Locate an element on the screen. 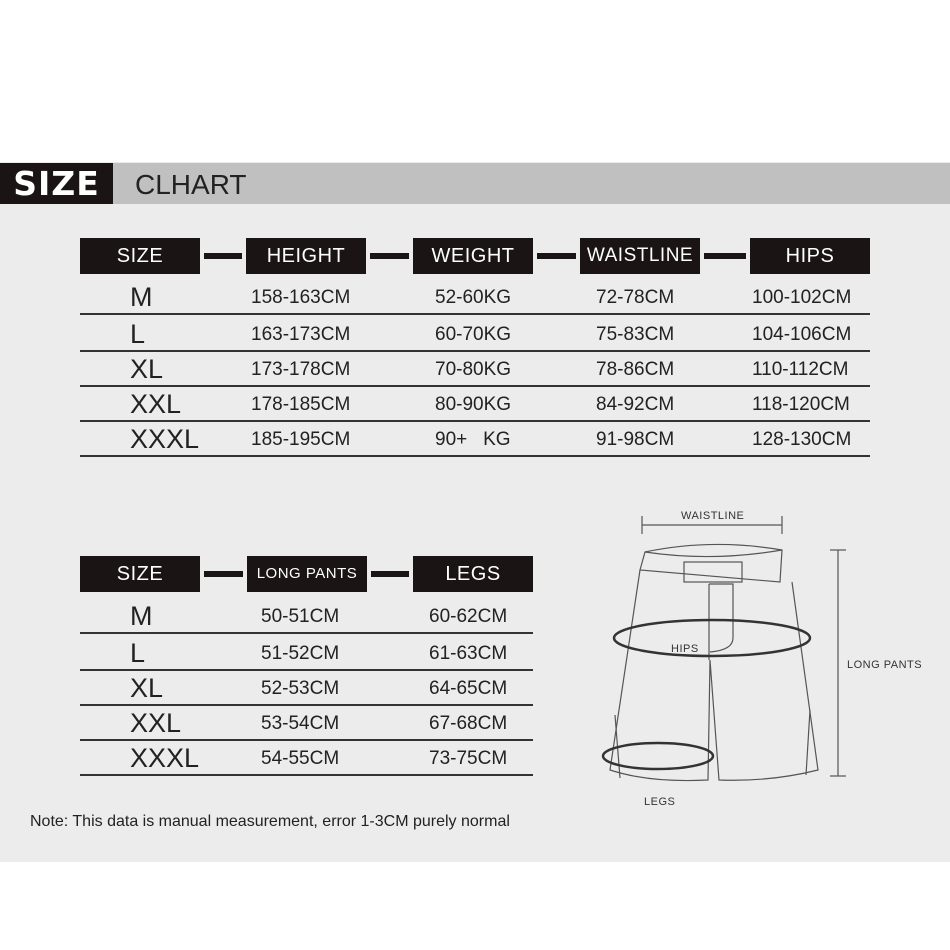 This screenshot has height=950, width=950. table-cell: 67-68CM is located at coordinates (468, 723).